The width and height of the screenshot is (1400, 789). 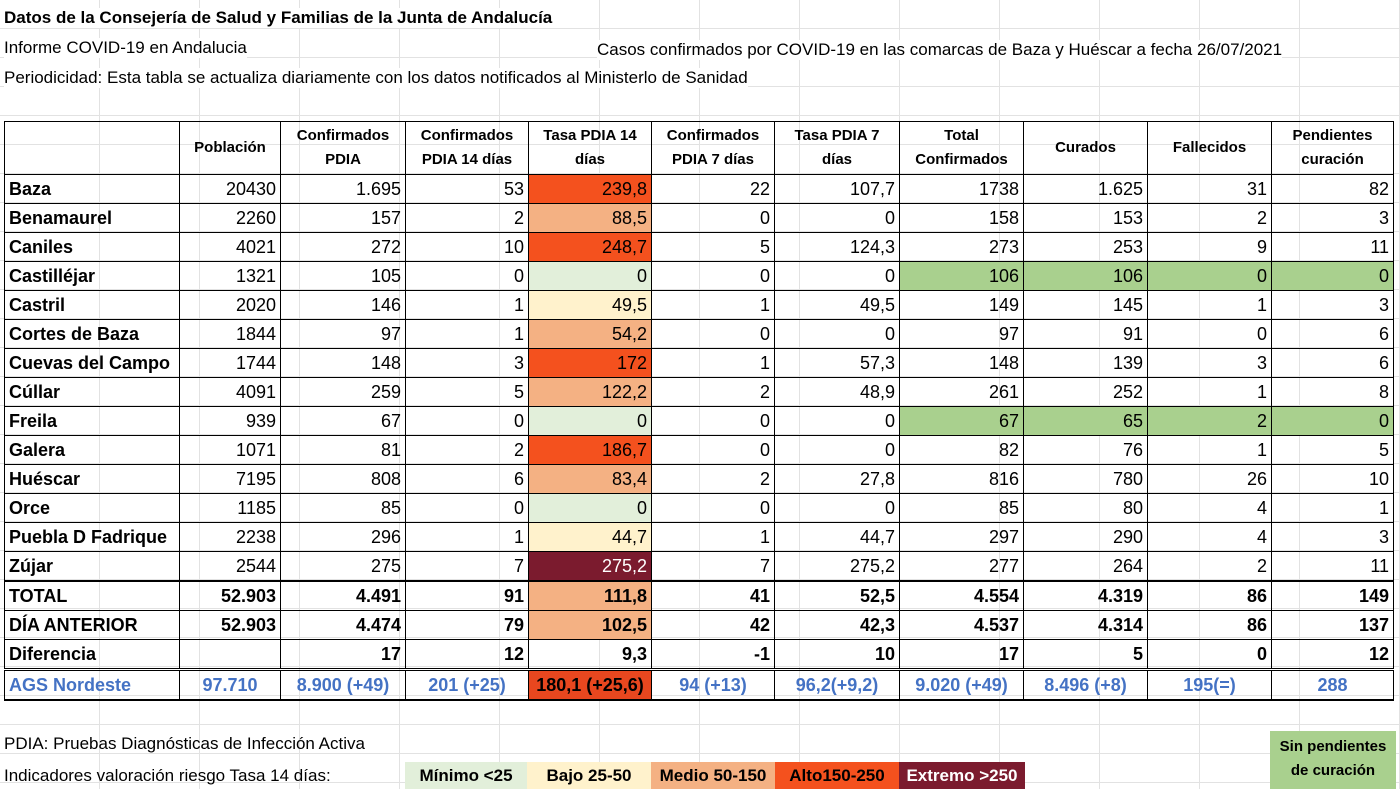 I want to click on table-cell: 272, so click(x=343, y=247).